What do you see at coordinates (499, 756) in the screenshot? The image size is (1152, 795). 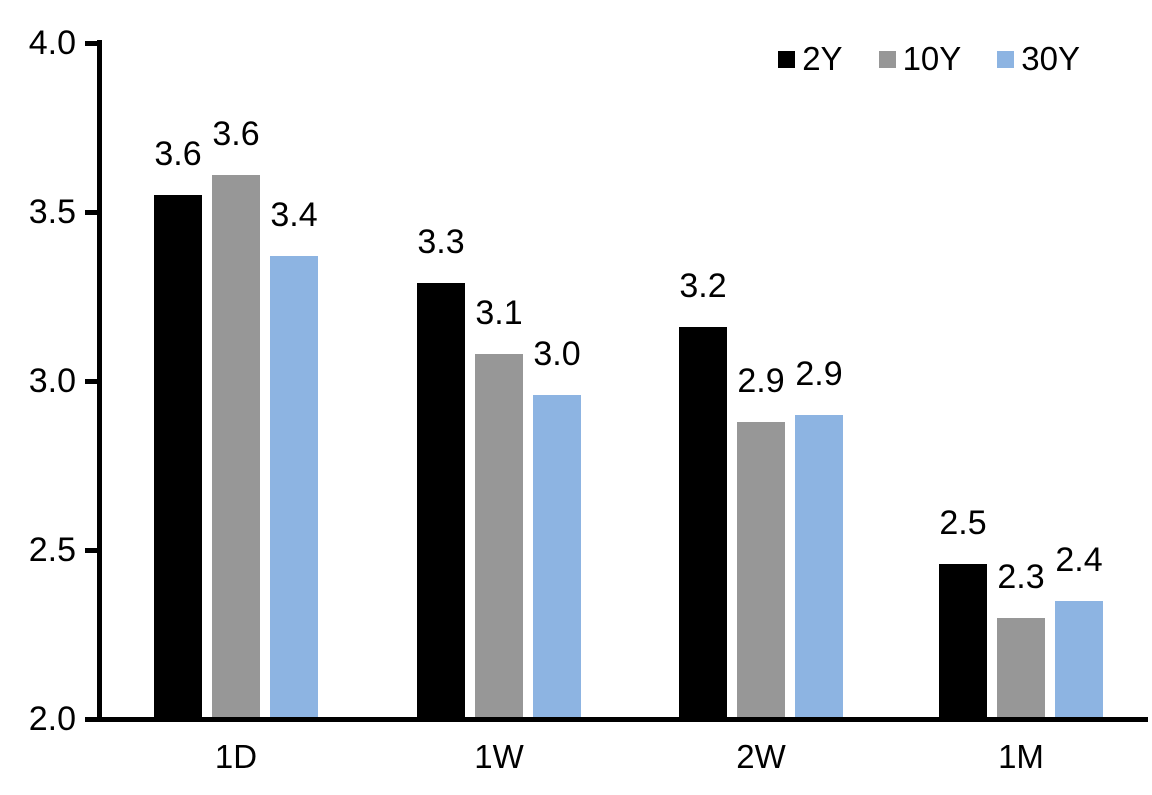 I see `x-axis-category-label: 1W` at bounding box center [499, 756].